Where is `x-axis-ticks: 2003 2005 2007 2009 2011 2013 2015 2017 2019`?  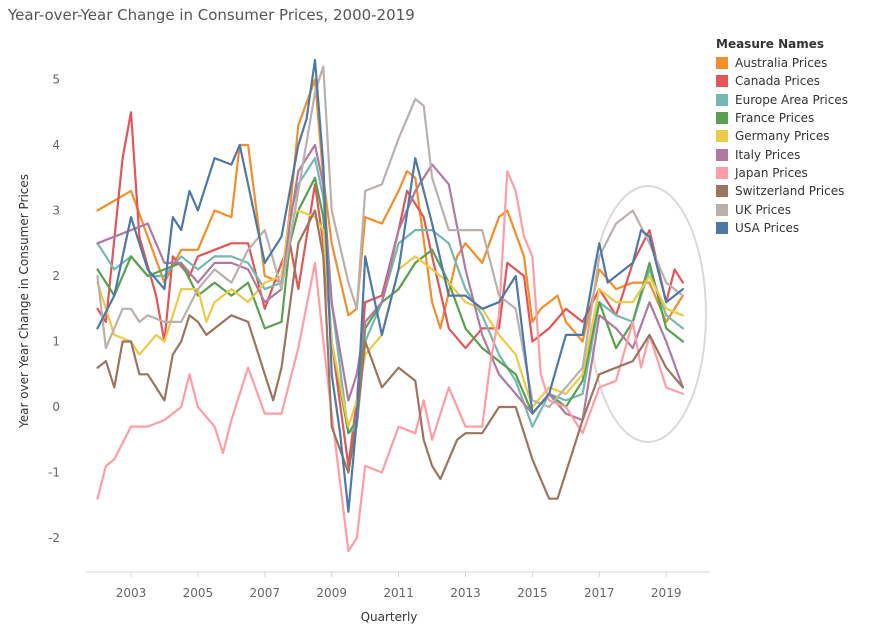
x-axis-ticks: 2003 2005 2007 2009 2011 2013 2015 2017 2019 is located at coordinates (399, 586).